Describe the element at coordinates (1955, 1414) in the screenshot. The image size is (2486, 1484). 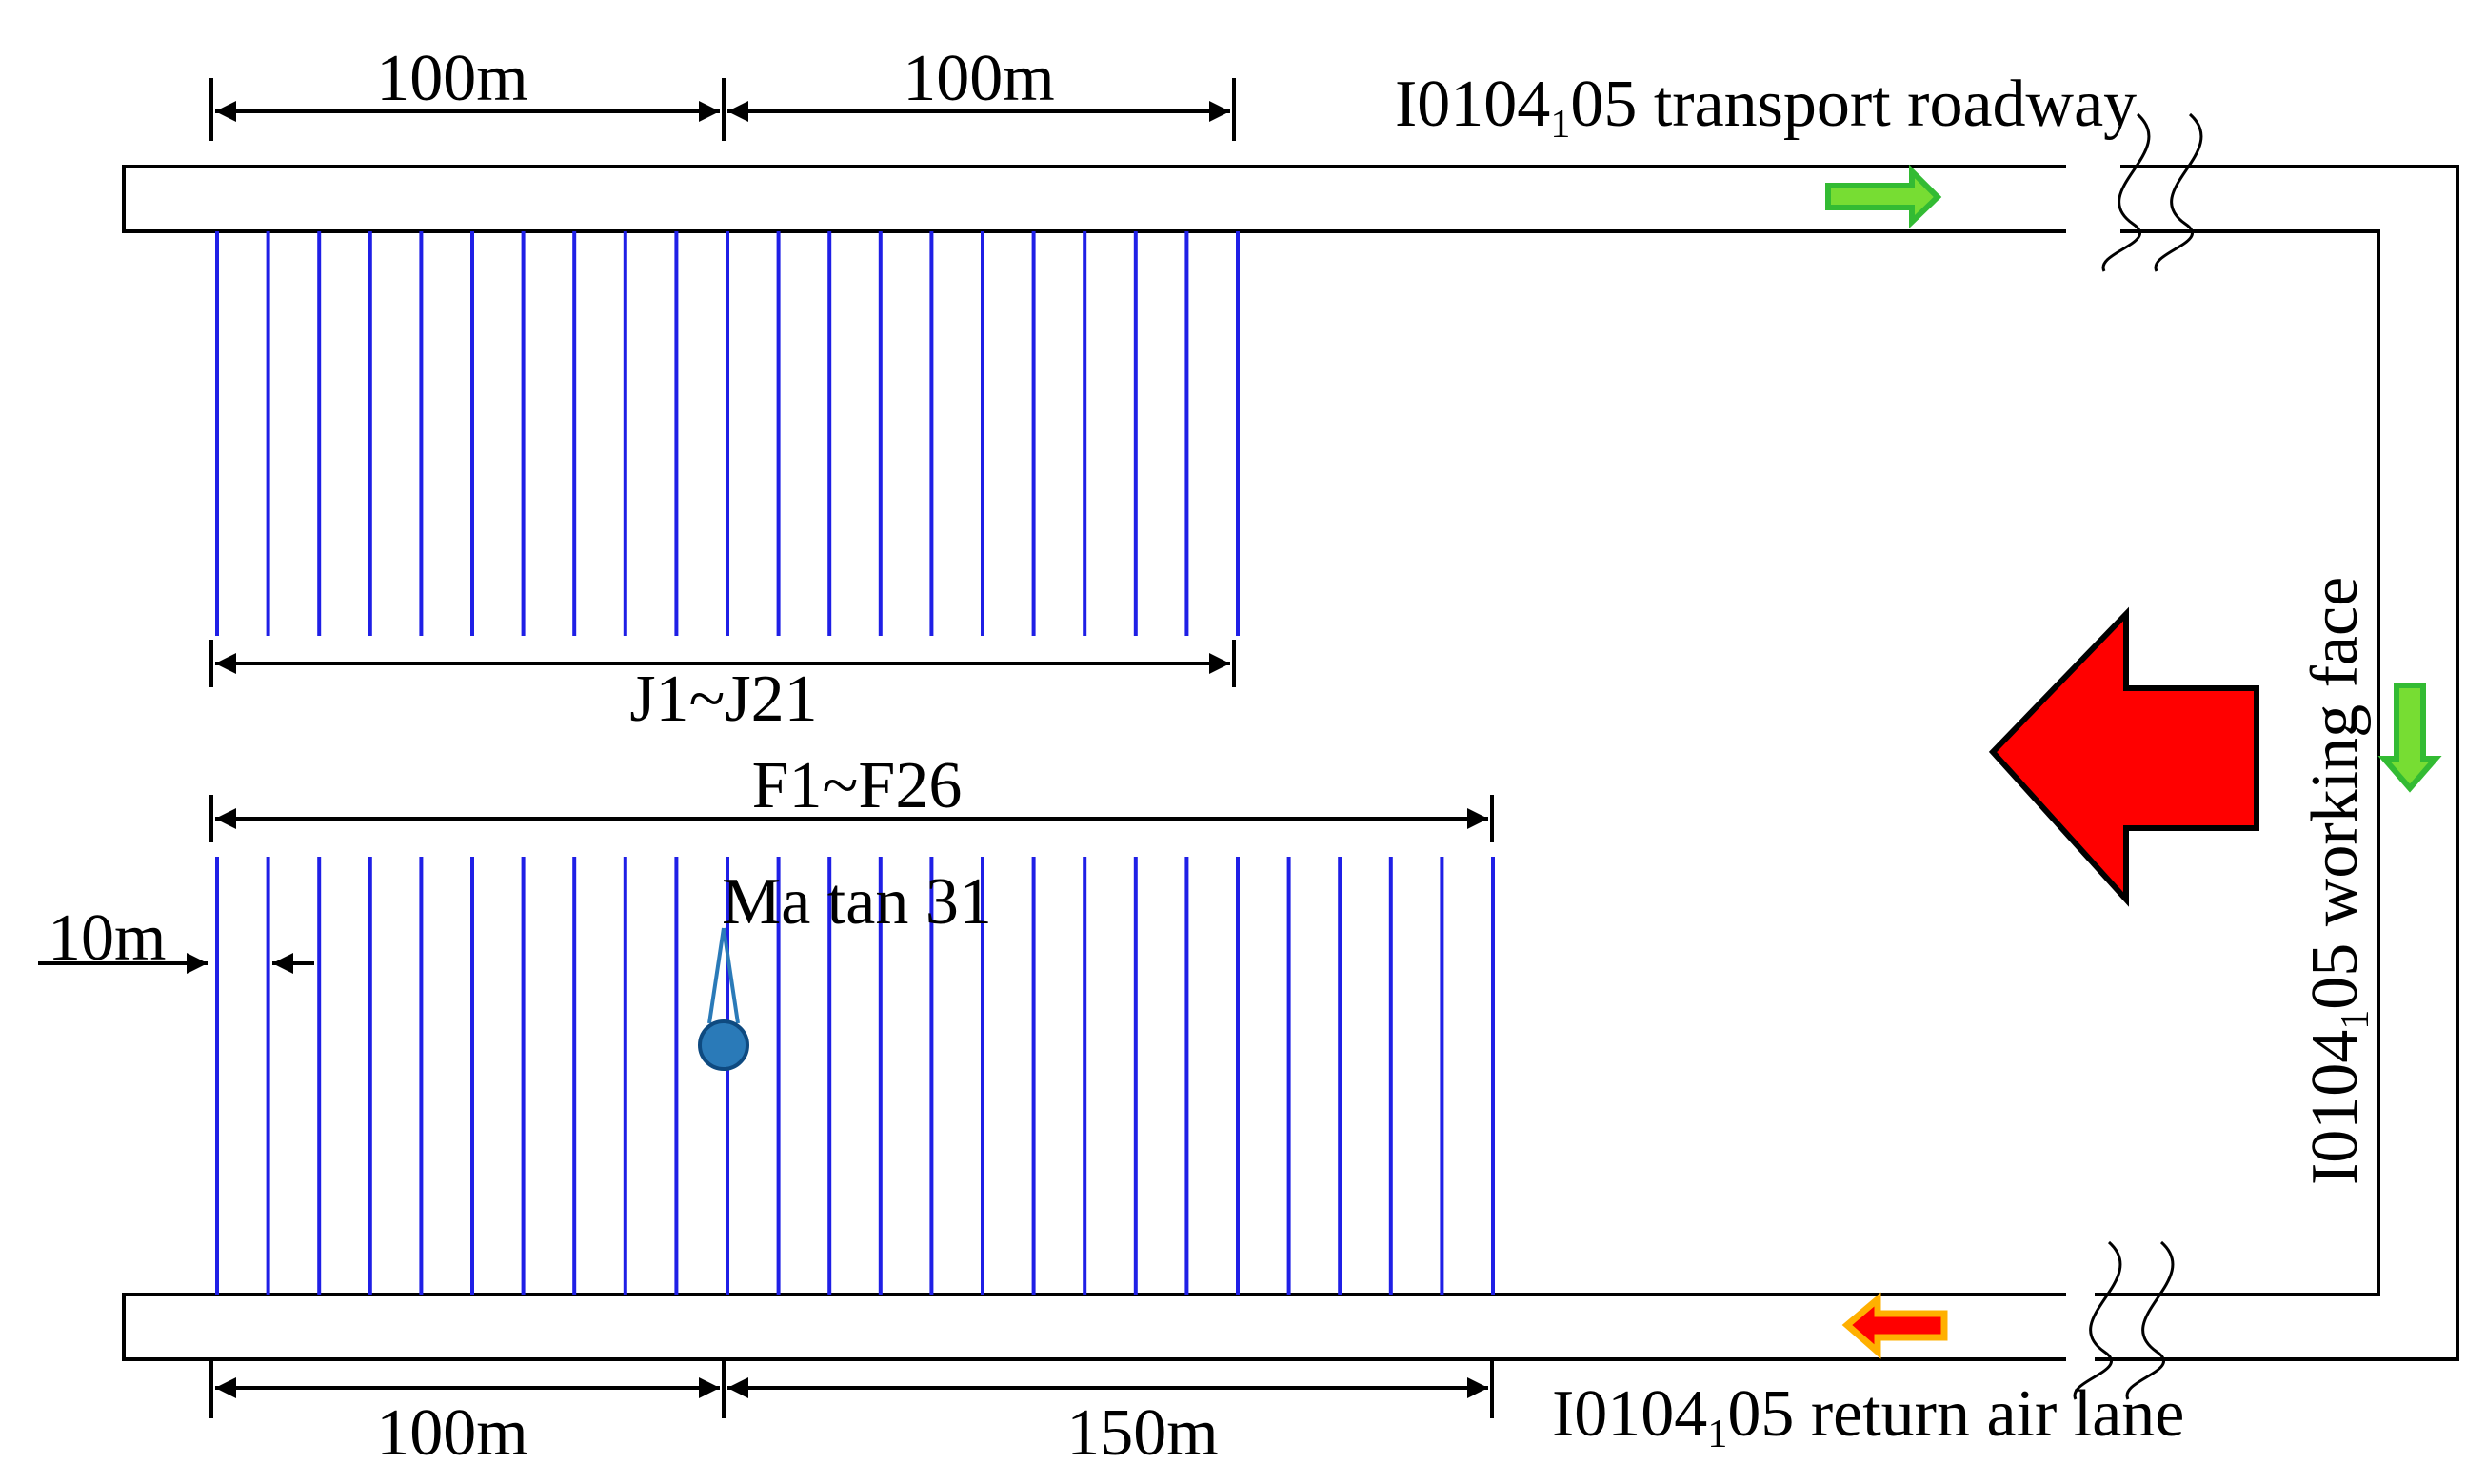
I see `return-label-suffix: 05 return air lane` at that location.